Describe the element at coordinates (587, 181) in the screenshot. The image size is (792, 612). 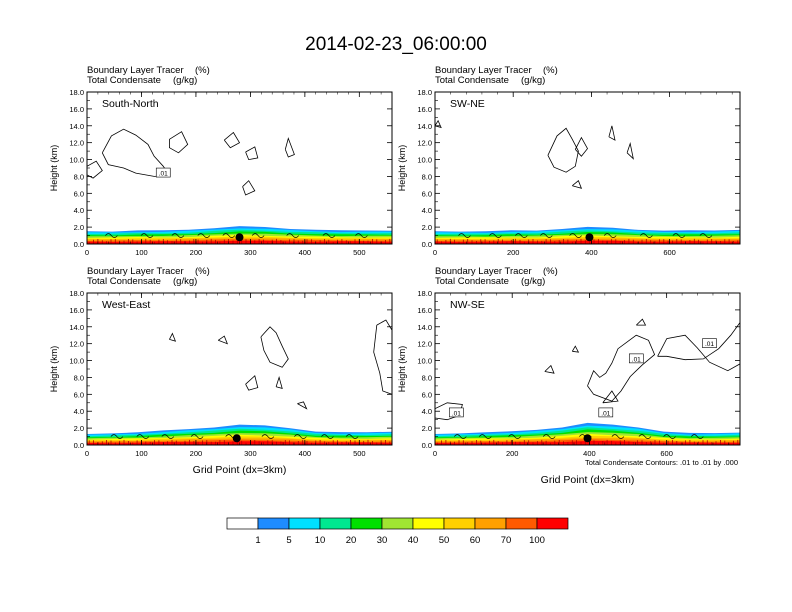
I see `panel-data` at that location.